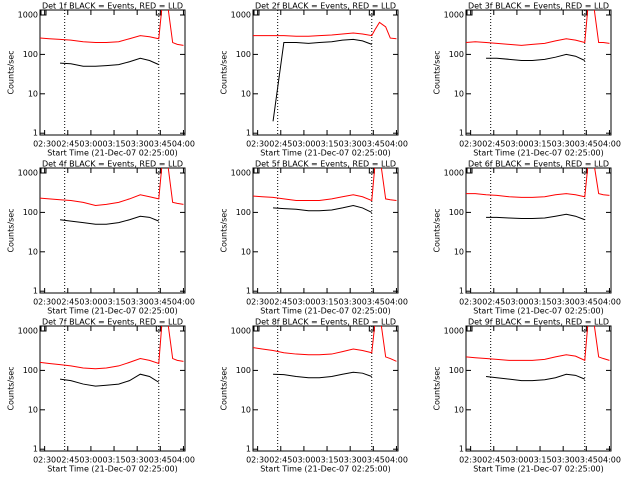 The height and width of the screenshot is (480, 640). I want to click on chart-title: Det 2f BLACK = Events, RED = LLD, so click(325, 6).